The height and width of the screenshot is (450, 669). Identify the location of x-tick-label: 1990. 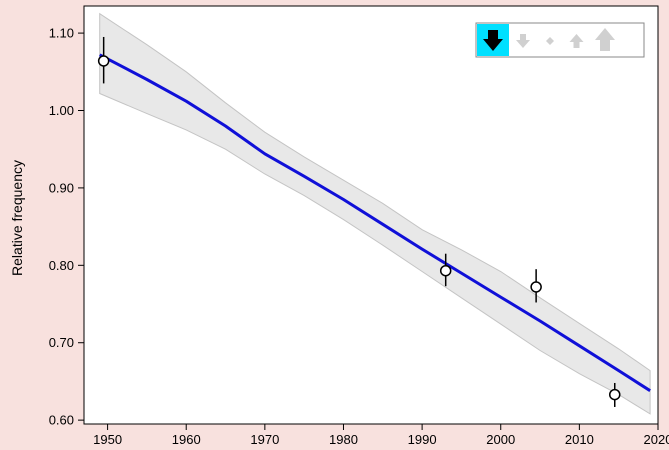
(422, 439).